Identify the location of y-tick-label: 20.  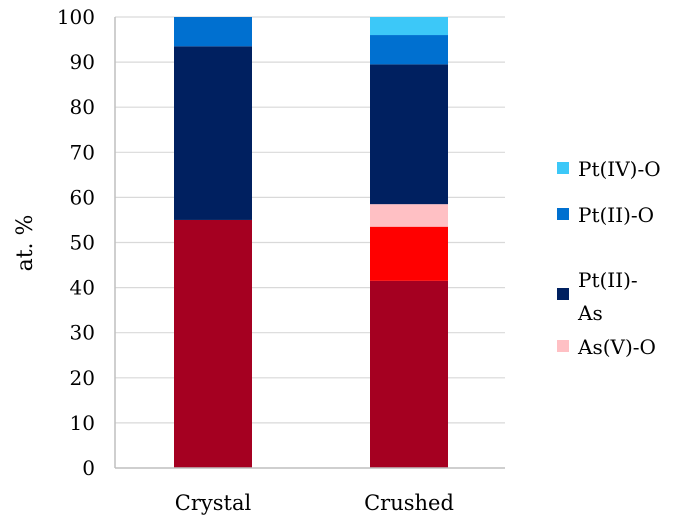
(82, 378).